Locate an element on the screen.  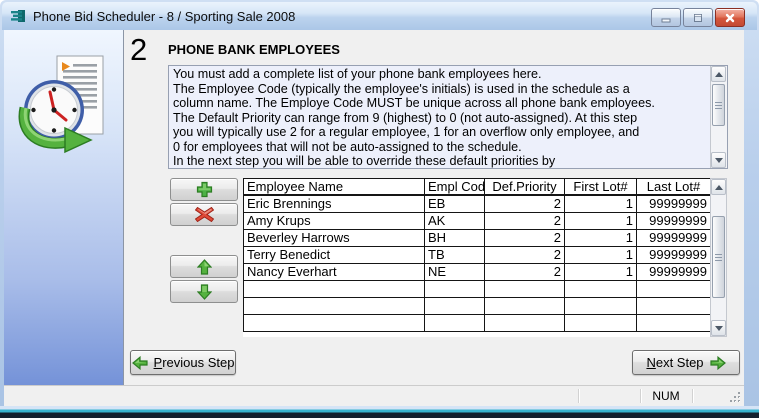
arrow-left-icon is located at coordinates (139, 362).